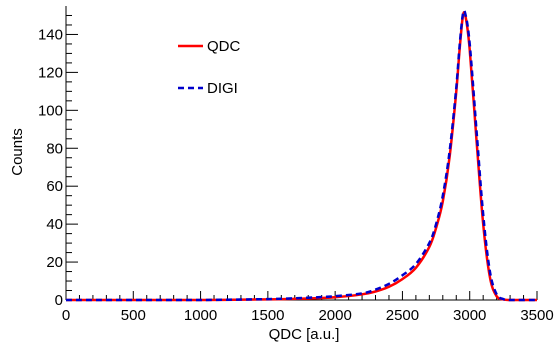  Describe the element at coordinates (50, 34) in the screenshot. I see `y-tick-label: 140` at that location.